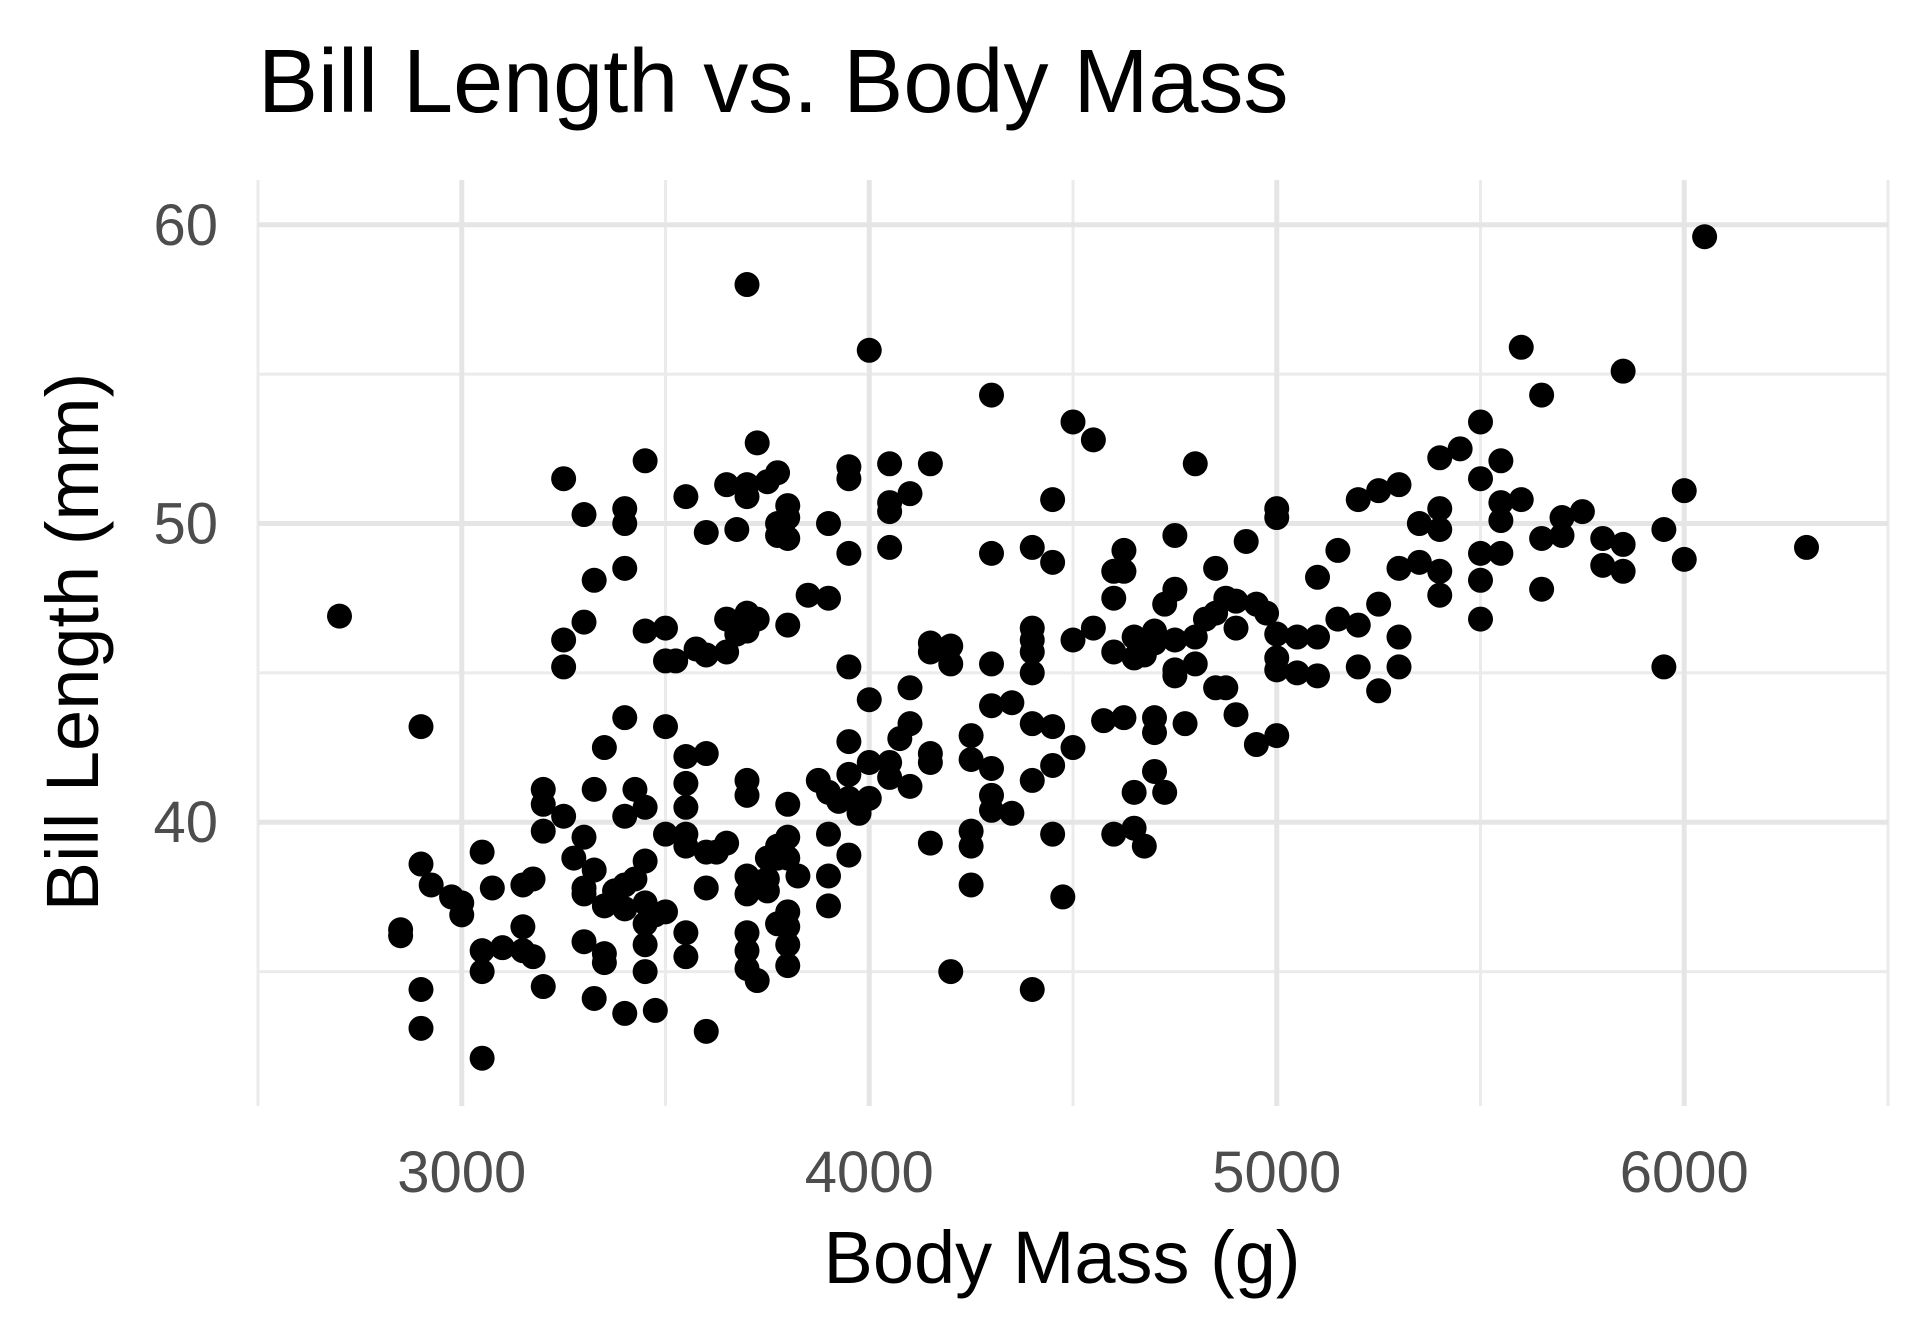 This screenshot has width=1920, height=1344. I want to click on y-tick-label: 40, so click(185, 822).